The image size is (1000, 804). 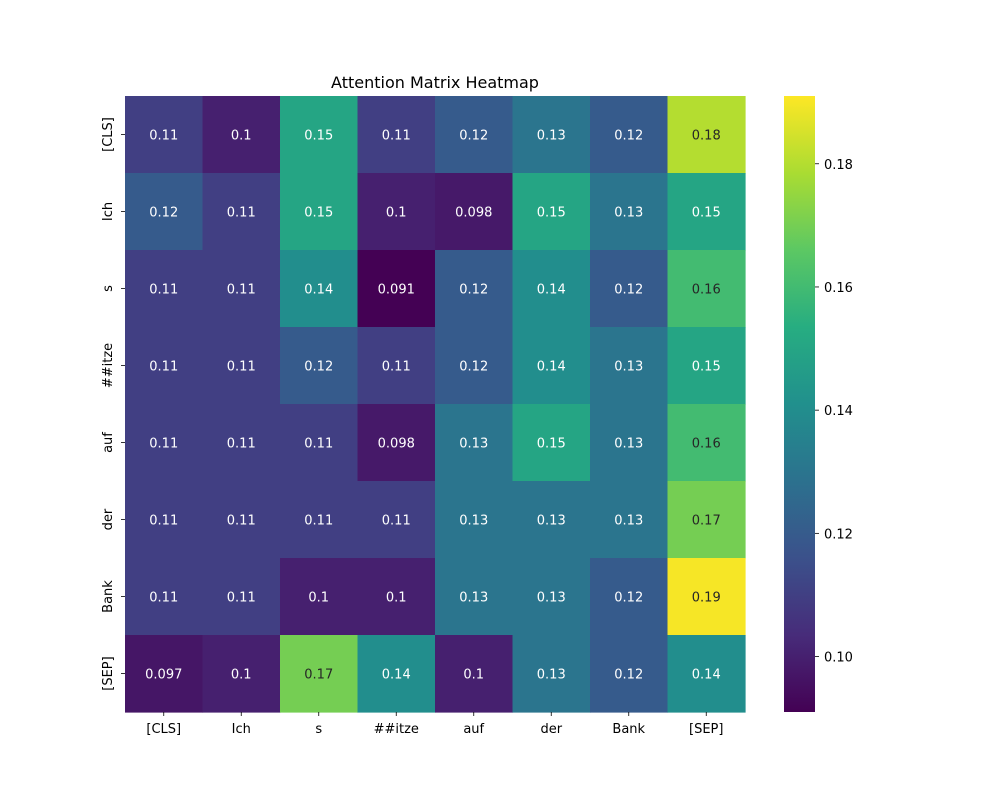 I want to click on cell-label-r4-c6: 0.13, so click(x=628, y=444).